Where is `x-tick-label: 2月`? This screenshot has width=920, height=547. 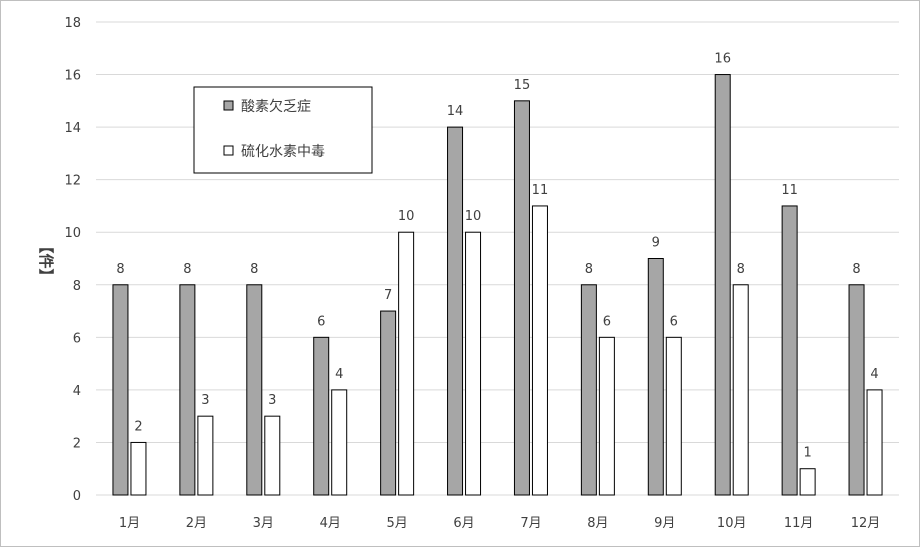 x-tick-label: 2月 is located at coordinates (196, 523).